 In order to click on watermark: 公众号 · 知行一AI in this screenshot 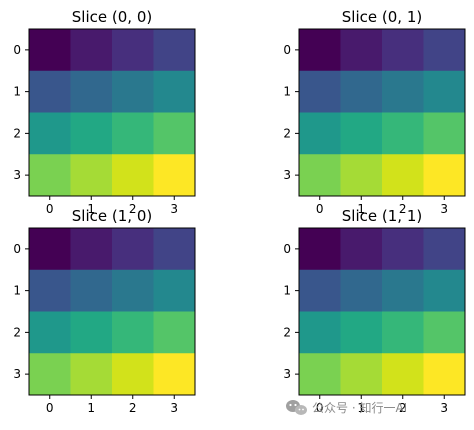, I will do `click(346, 407)`.